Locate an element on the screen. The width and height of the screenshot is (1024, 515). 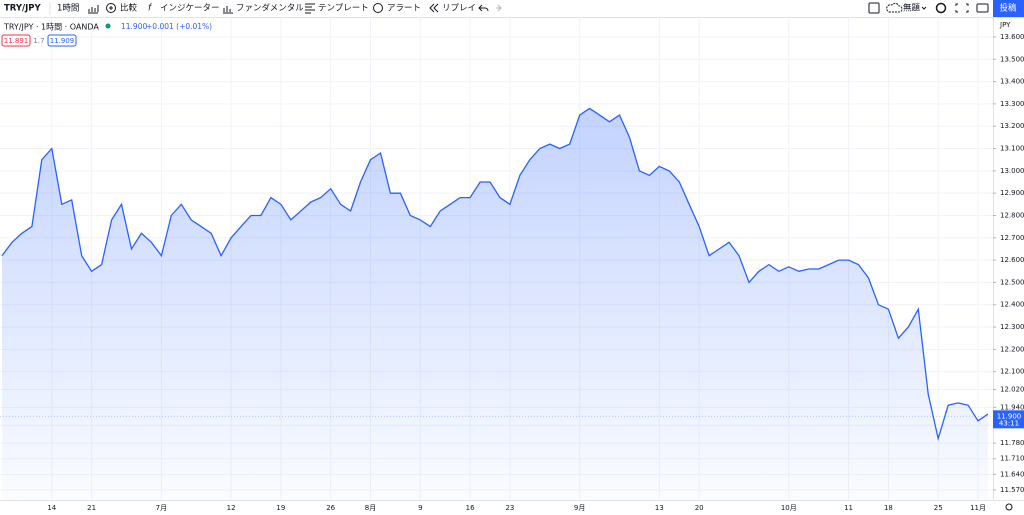
alert-button: アラート is located at coordinates (404, 9).